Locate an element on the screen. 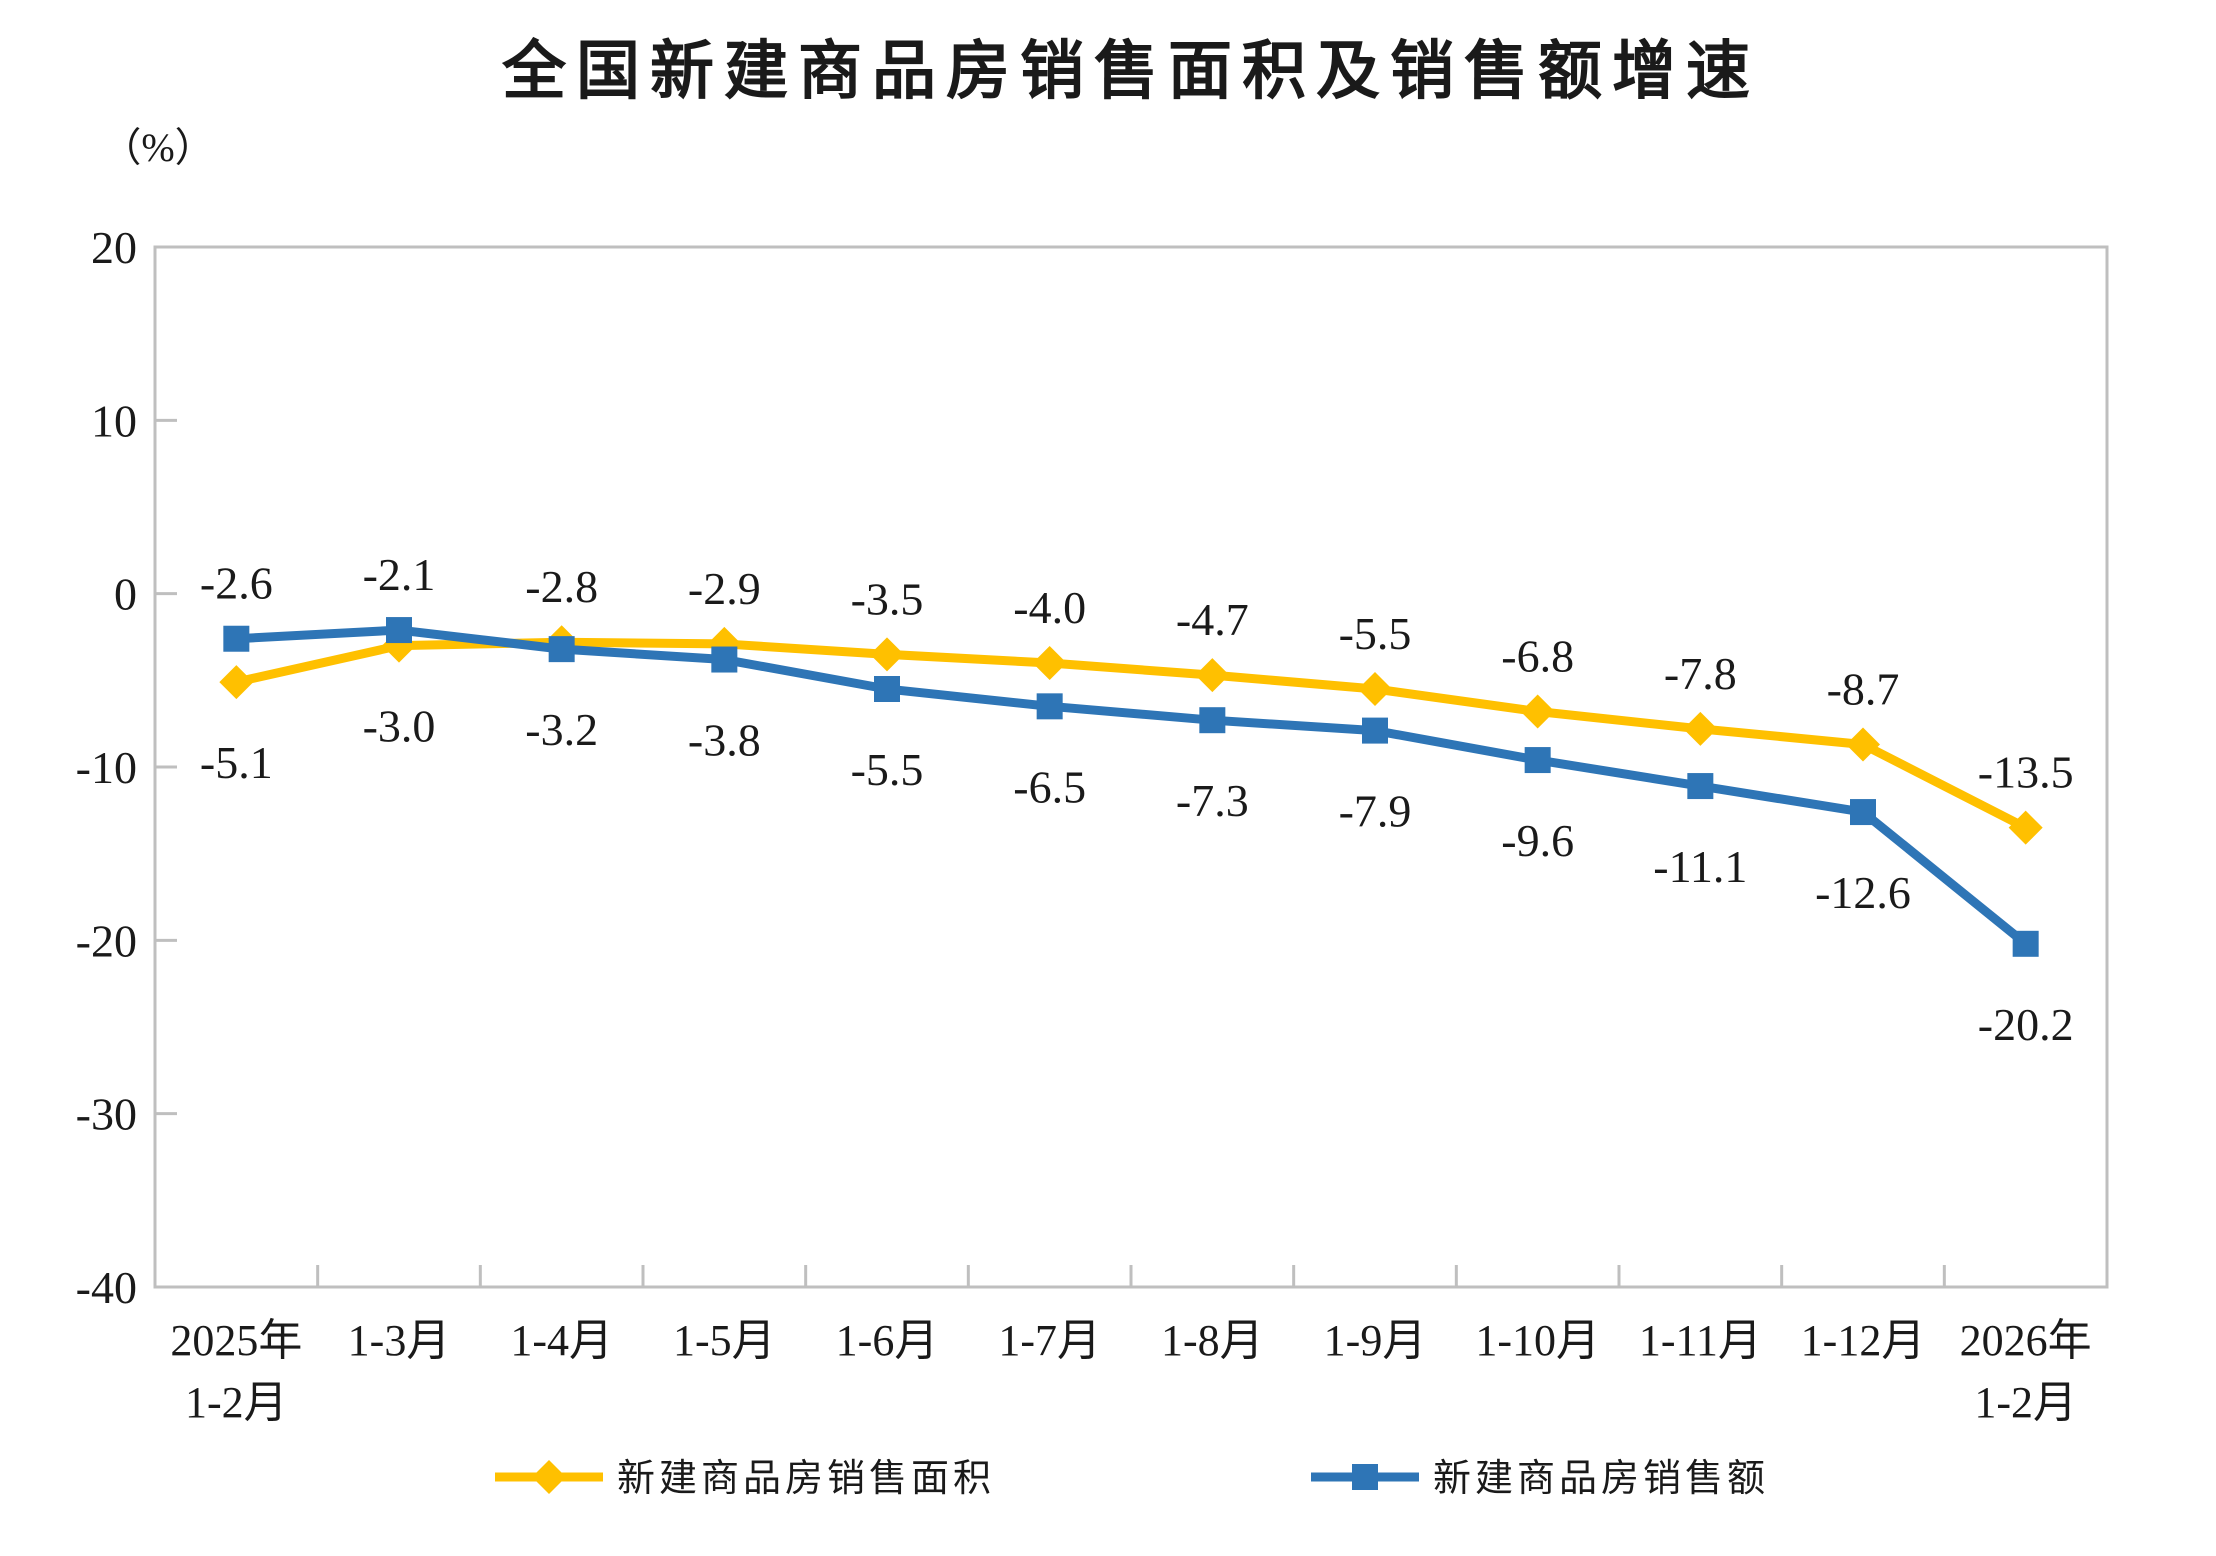 The height and width of the screenshot is (1556, 2216). sales-area-data-label: -3.0 is located at coordinates (399, 726).